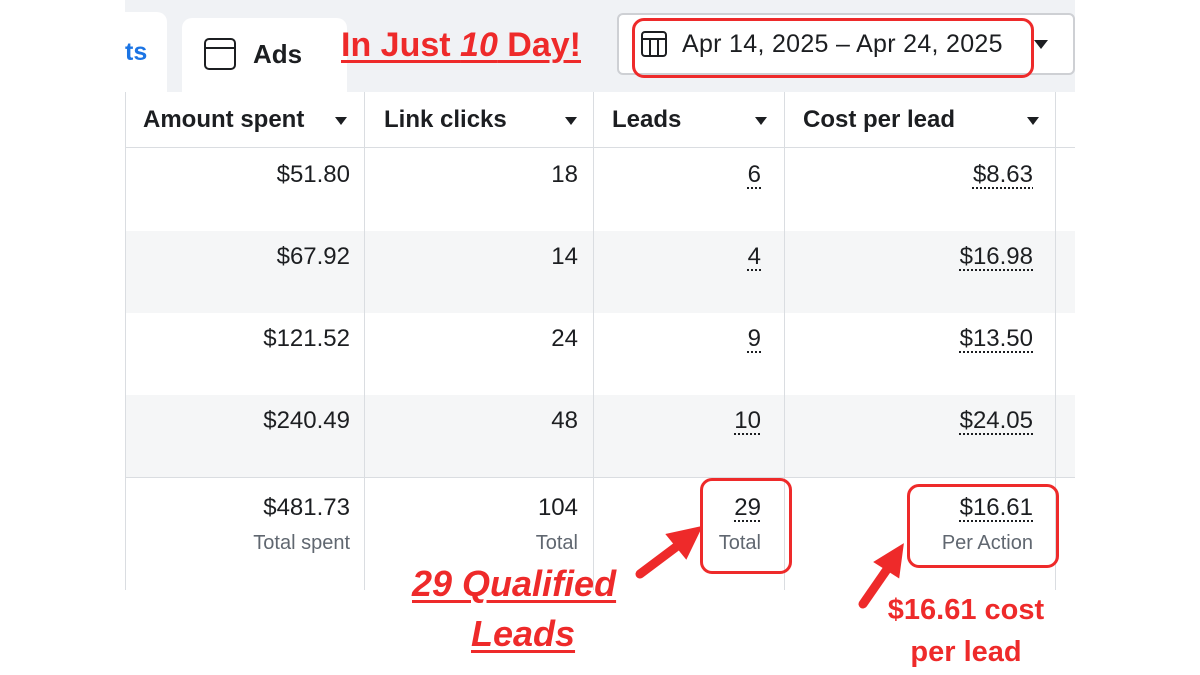  I want to click on link-clicks-cell: 18, so click(564, 174).